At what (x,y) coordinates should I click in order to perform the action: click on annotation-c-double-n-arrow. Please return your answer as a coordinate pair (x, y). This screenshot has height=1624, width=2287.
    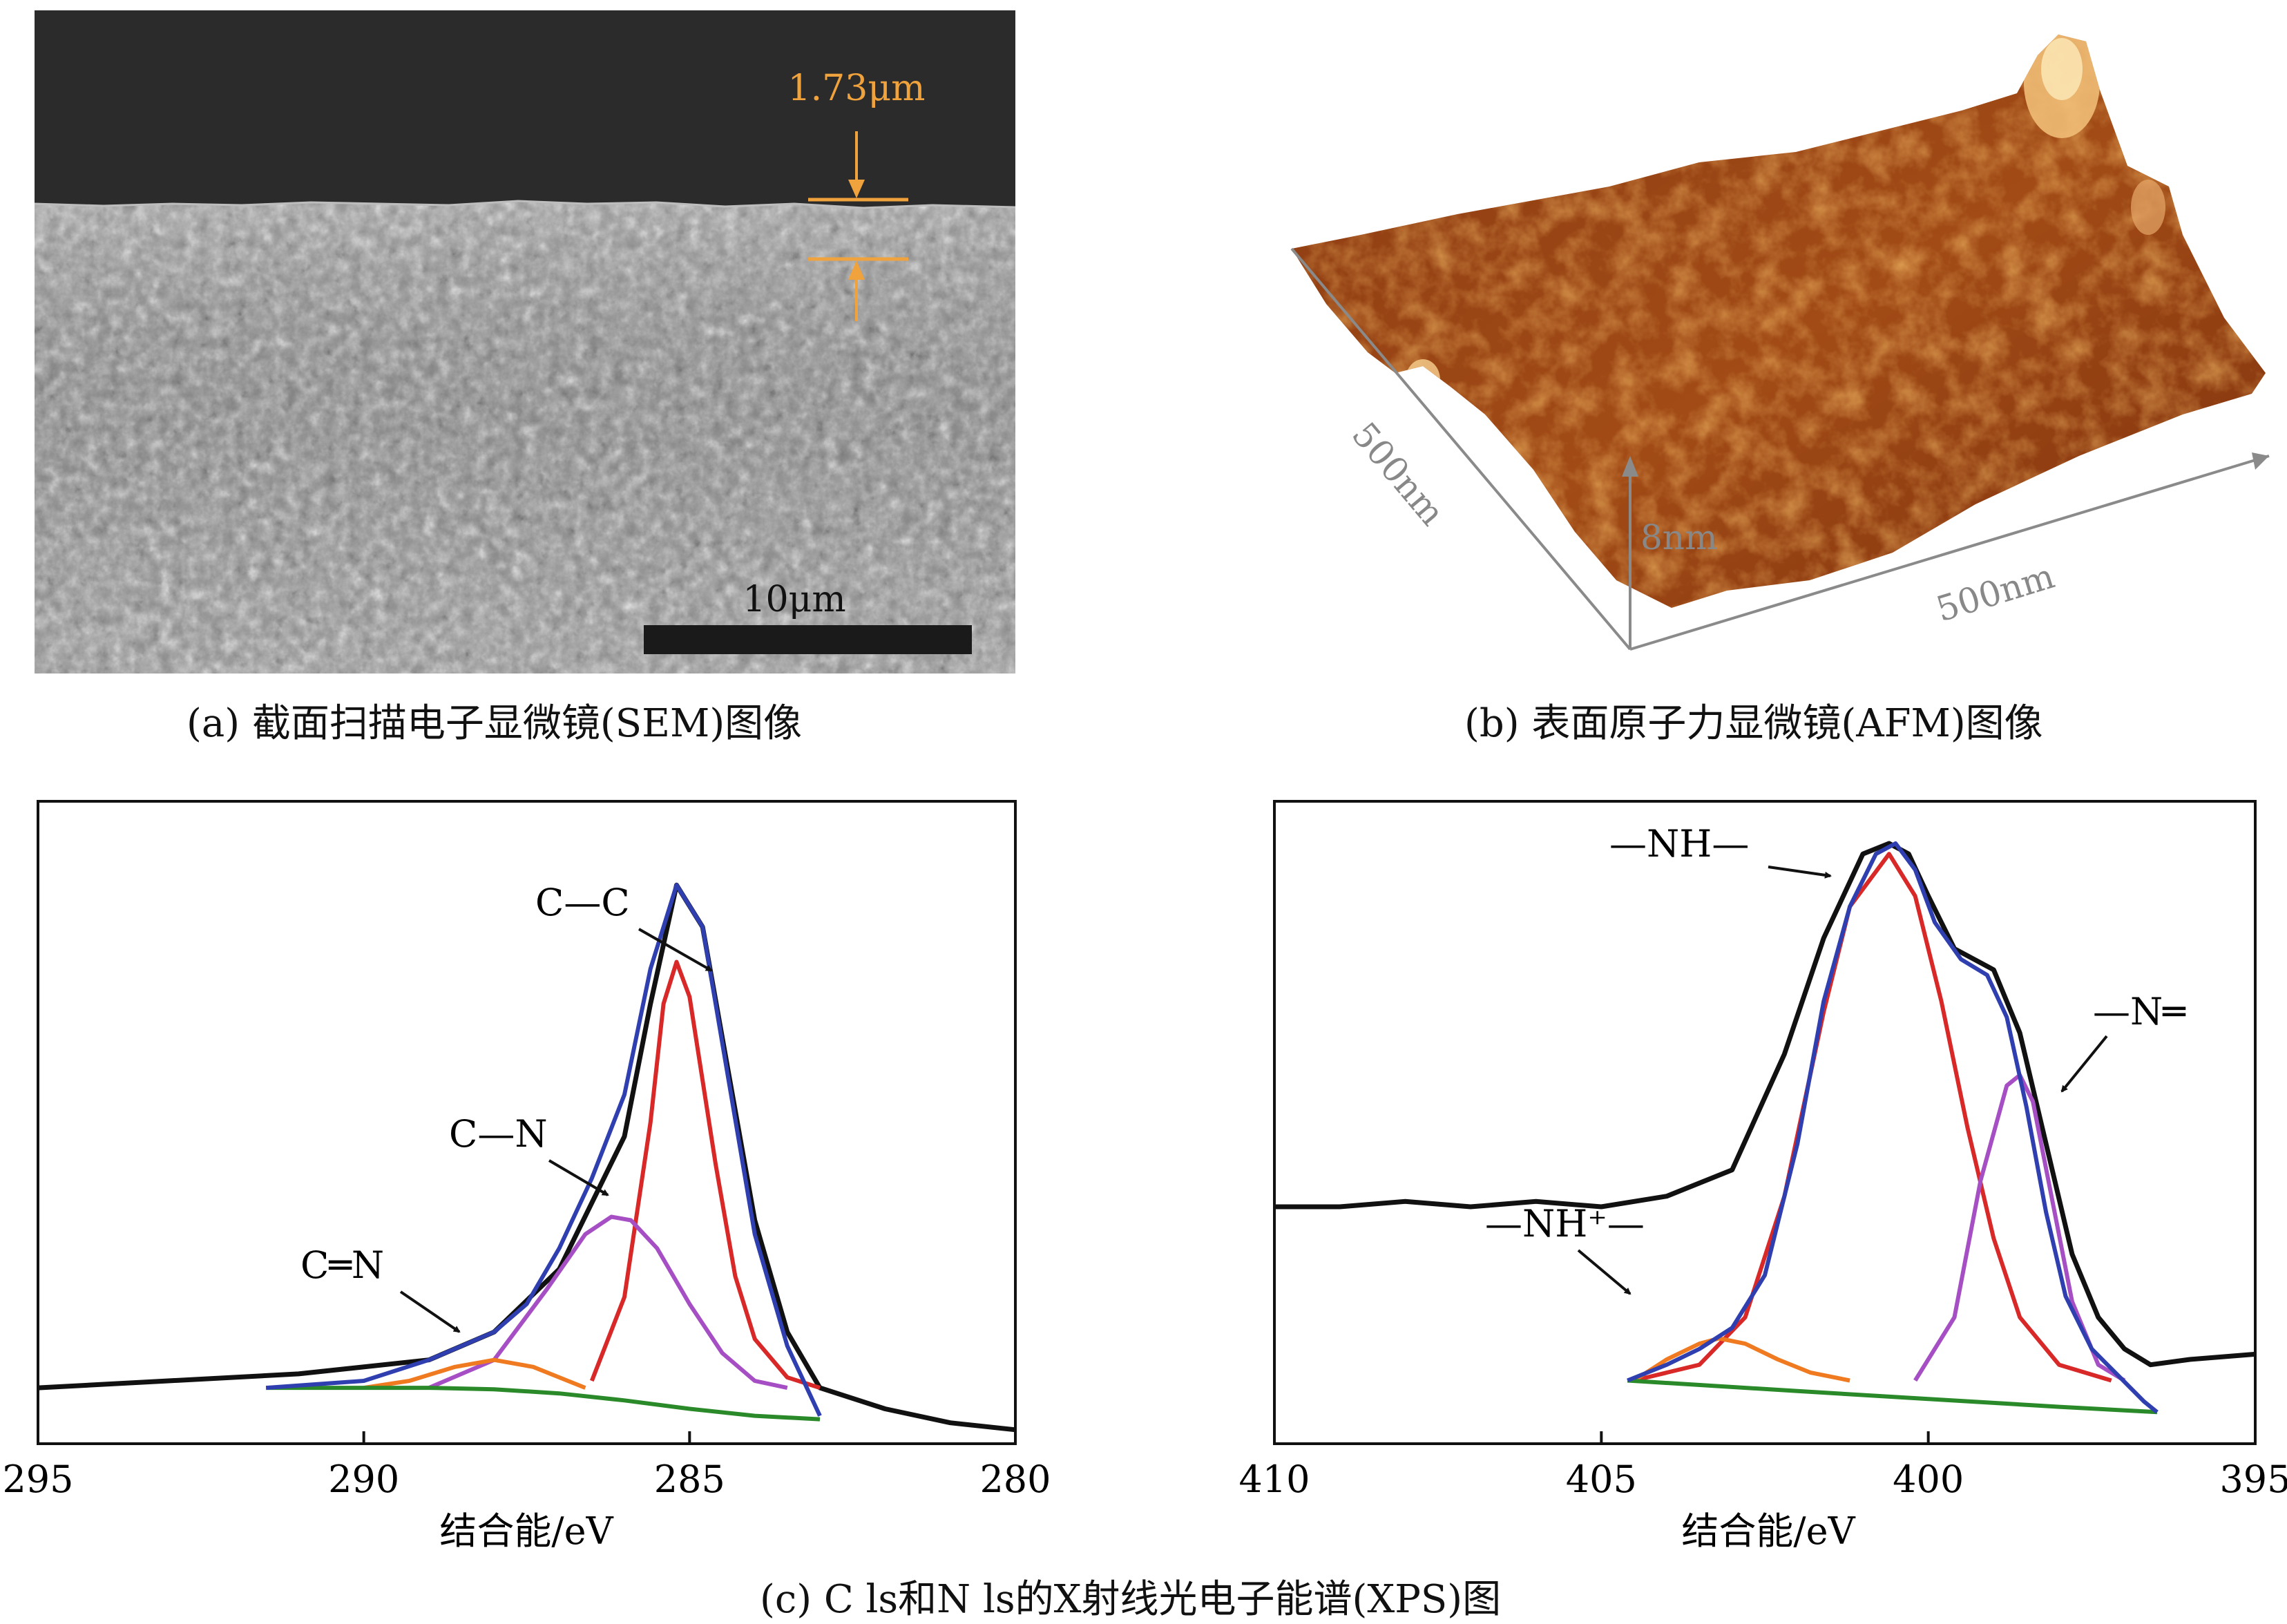
    Looking at the image, I should click on (430, 1311).